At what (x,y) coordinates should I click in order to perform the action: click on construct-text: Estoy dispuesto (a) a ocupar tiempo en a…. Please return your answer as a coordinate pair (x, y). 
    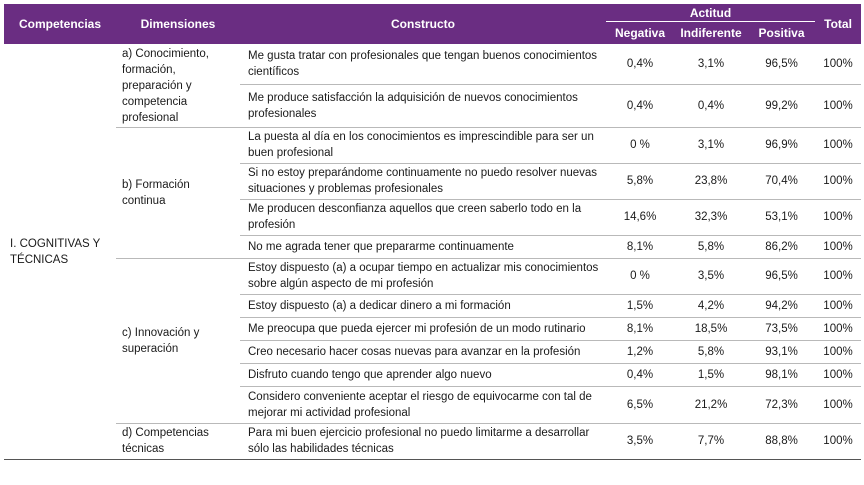
    Looking at the image, I should click on (423, 276).